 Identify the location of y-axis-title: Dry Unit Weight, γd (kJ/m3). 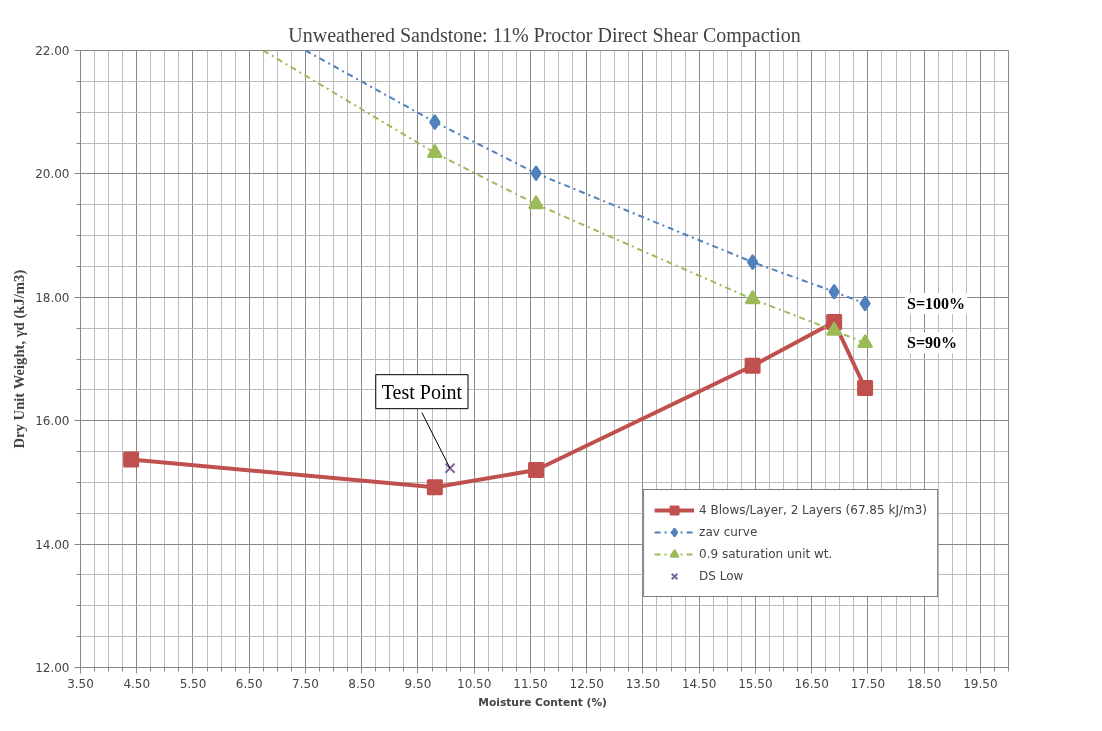
(20, 359).